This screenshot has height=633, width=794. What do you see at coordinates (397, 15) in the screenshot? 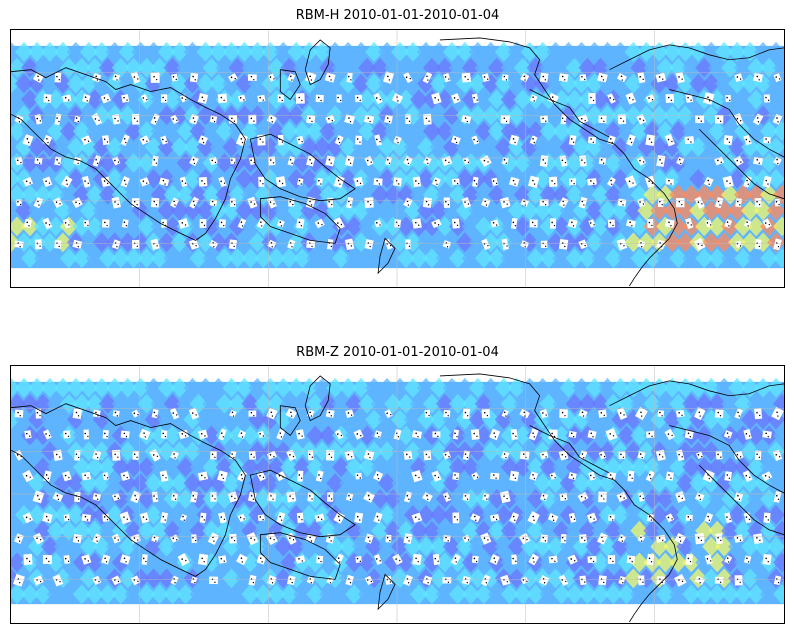
I see `panel-top-title: RBM-H 2010-01-01-2010-01-04` at bounding box center [397, 15].